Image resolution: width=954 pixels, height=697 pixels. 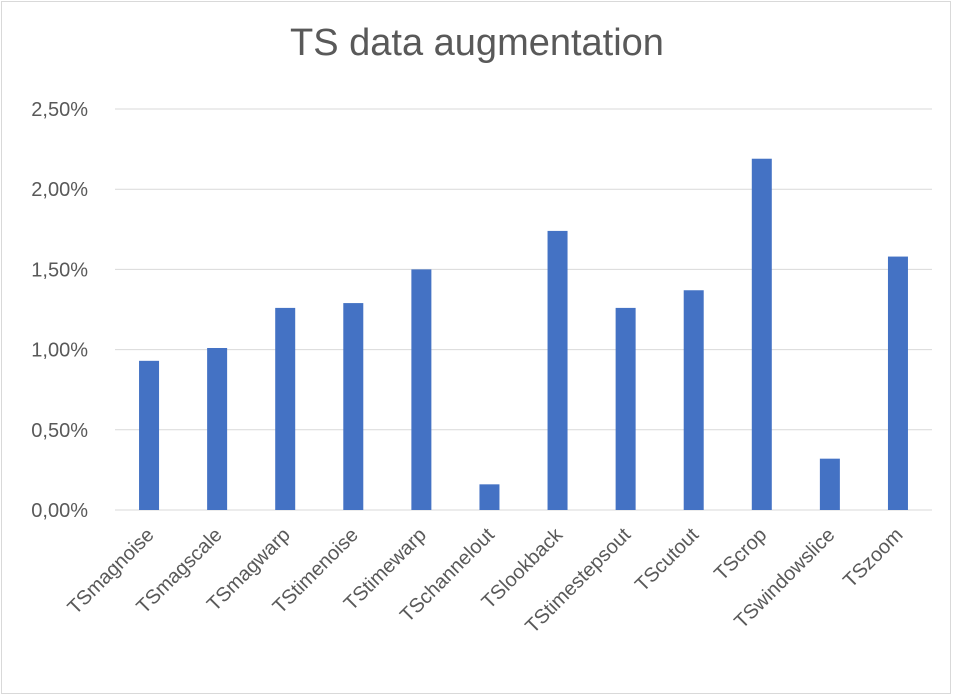 I want to click on y-tick-label: 1,50%, so click(x=59, y=270).